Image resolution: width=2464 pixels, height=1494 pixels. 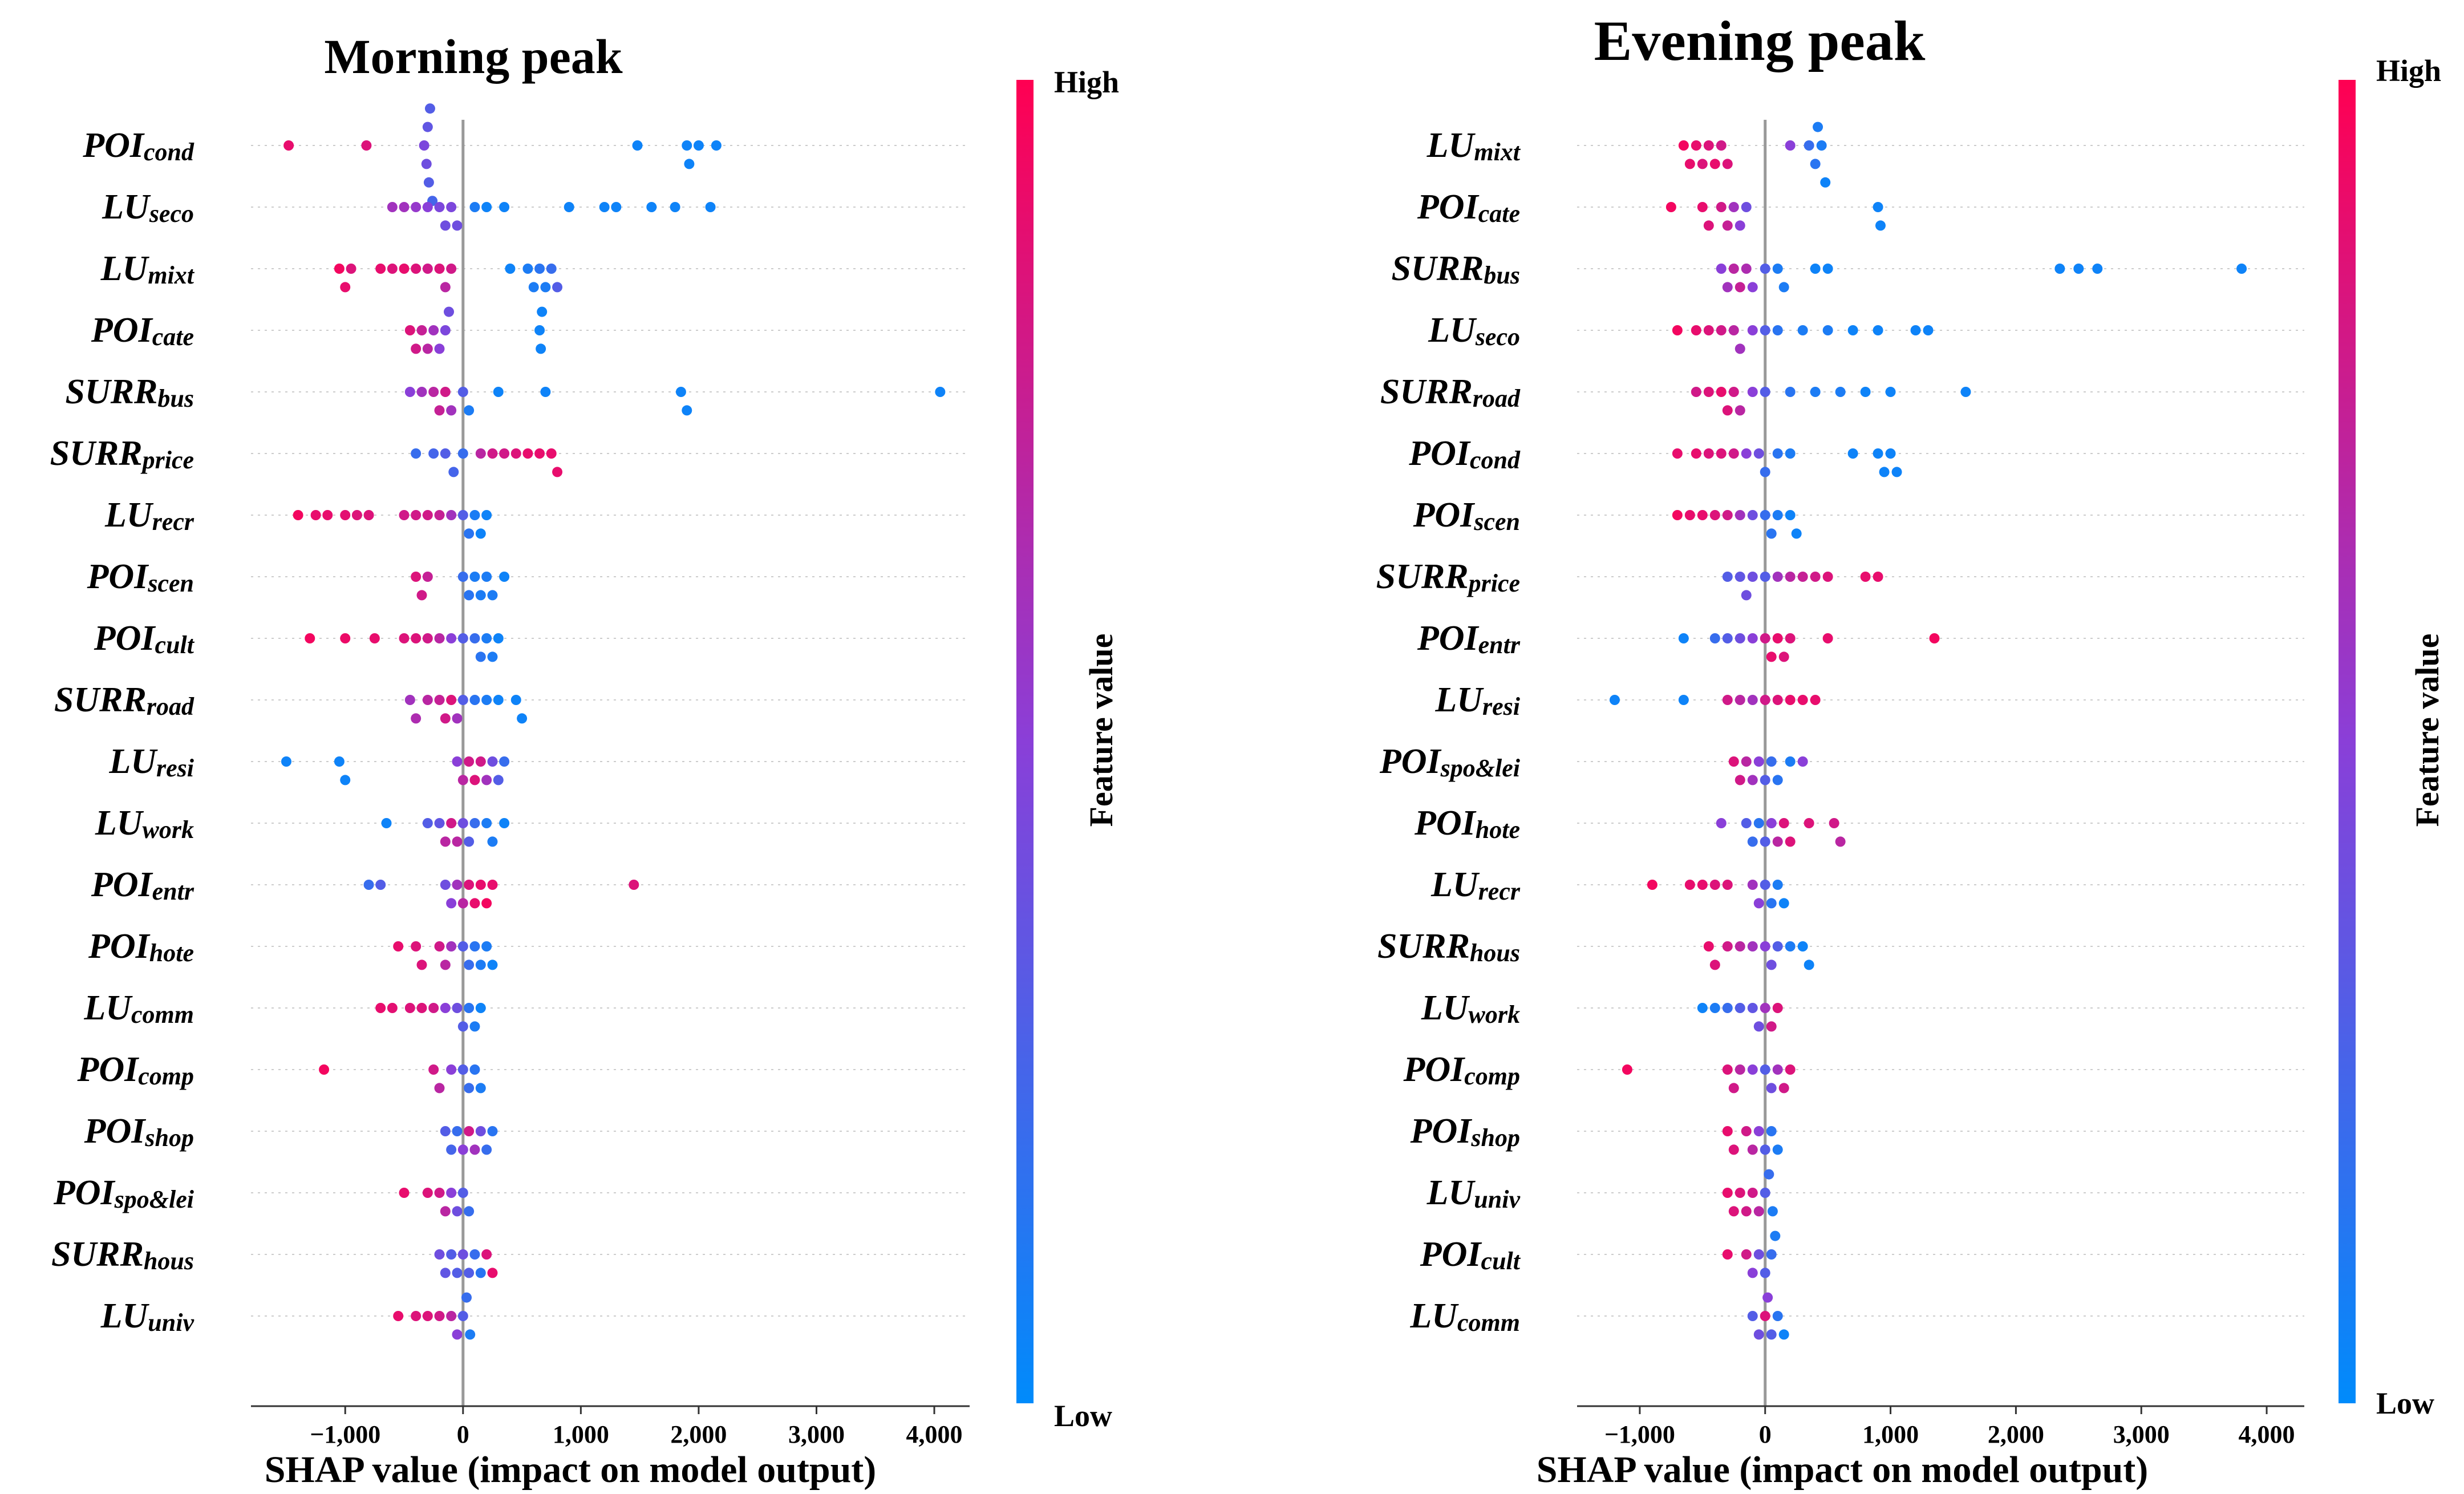 What do you see at coordinates (169, 1138) in the screenshot?
I see `feature-label-sub: shop` at bounding box center [169, 1138].